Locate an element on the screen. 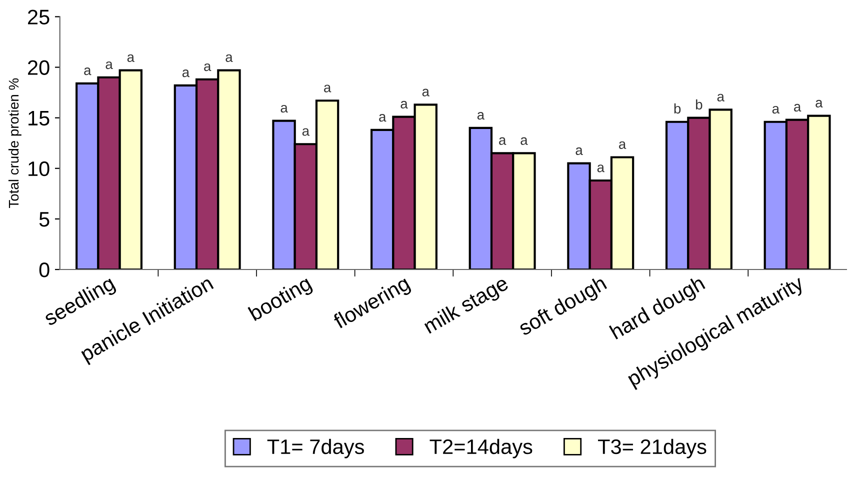 Image resolution: width=855 pixels, height=477 pixels. y-axis-title: Total crude protien % is located at coordinates (15, 143).